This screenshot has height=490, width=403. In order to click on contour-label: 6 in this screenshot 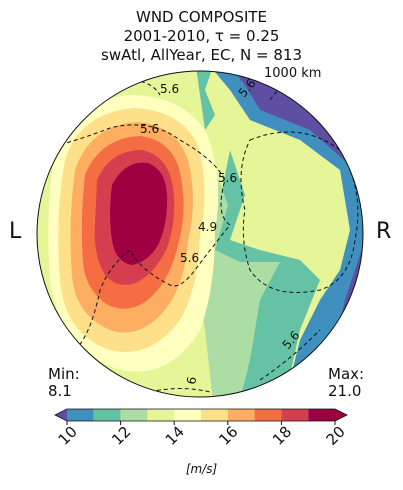, I will do `click(191, 381)`.